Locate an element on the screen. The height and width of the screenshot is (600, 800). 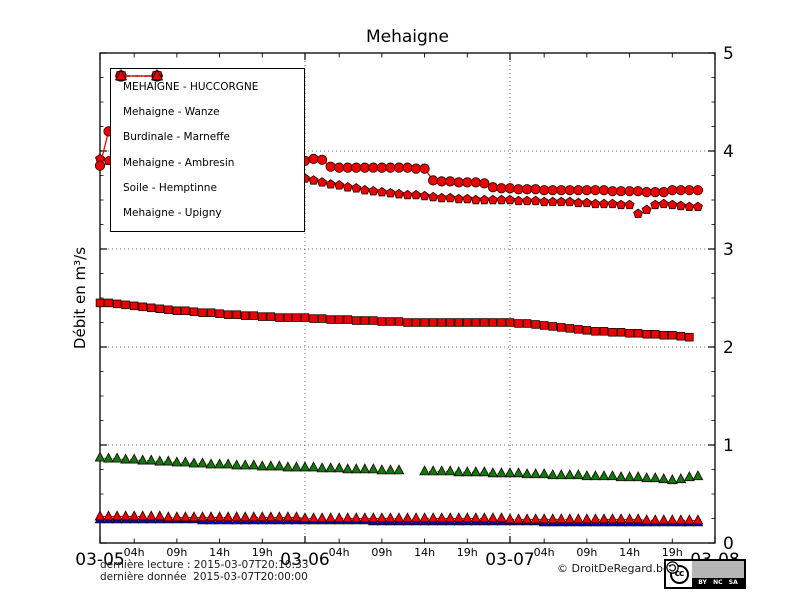
legend-marker-sample is located at coordinates (139, 75).